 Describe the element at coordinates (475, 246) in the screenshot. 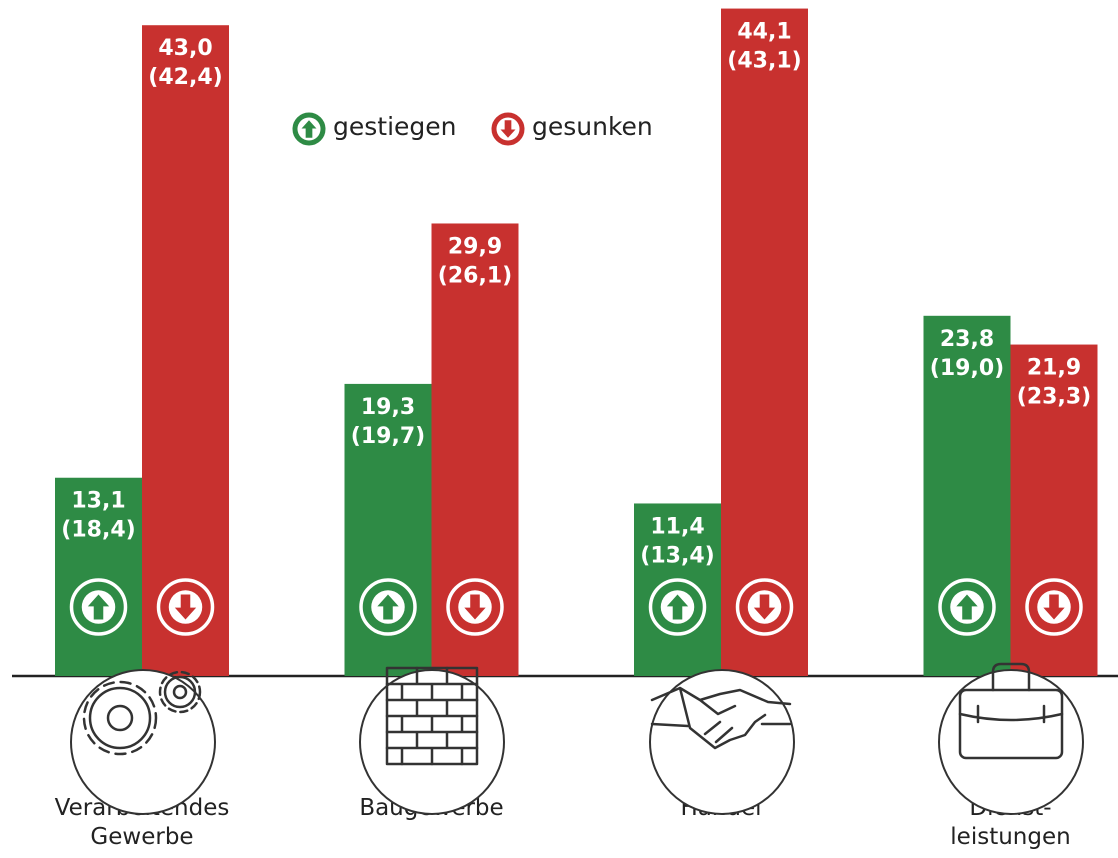

I see `value-label: 29,9` at that location.